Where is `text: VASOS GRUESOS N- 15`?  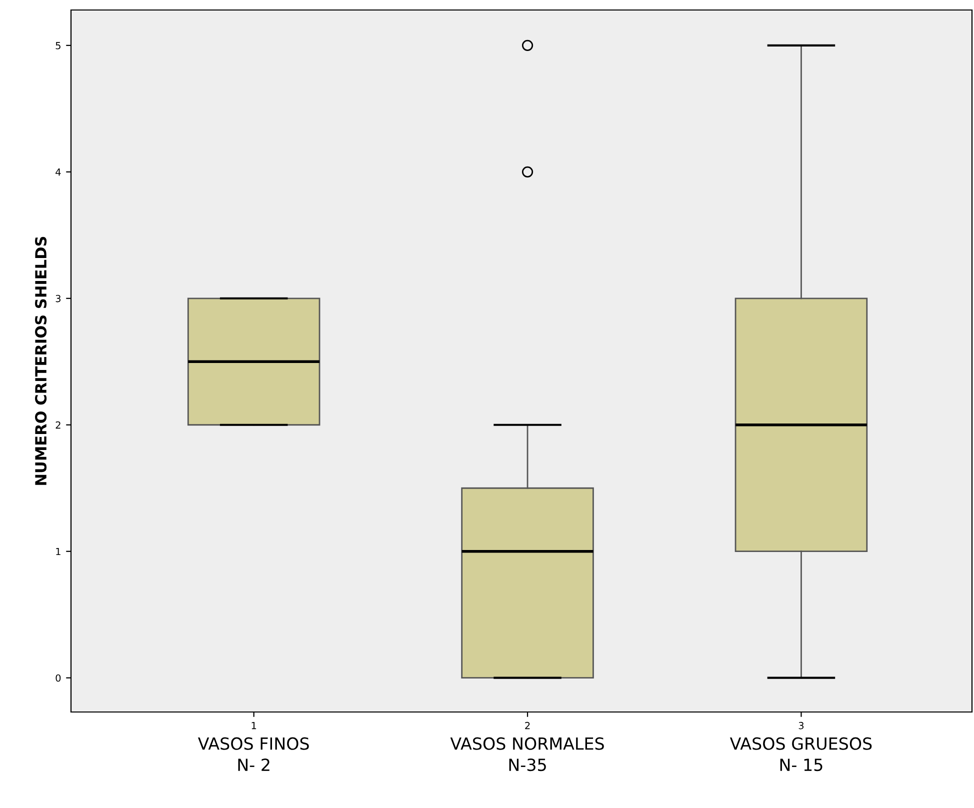
text: VASOS GRUESOS N- 15 is located at coordinates (801, 754).